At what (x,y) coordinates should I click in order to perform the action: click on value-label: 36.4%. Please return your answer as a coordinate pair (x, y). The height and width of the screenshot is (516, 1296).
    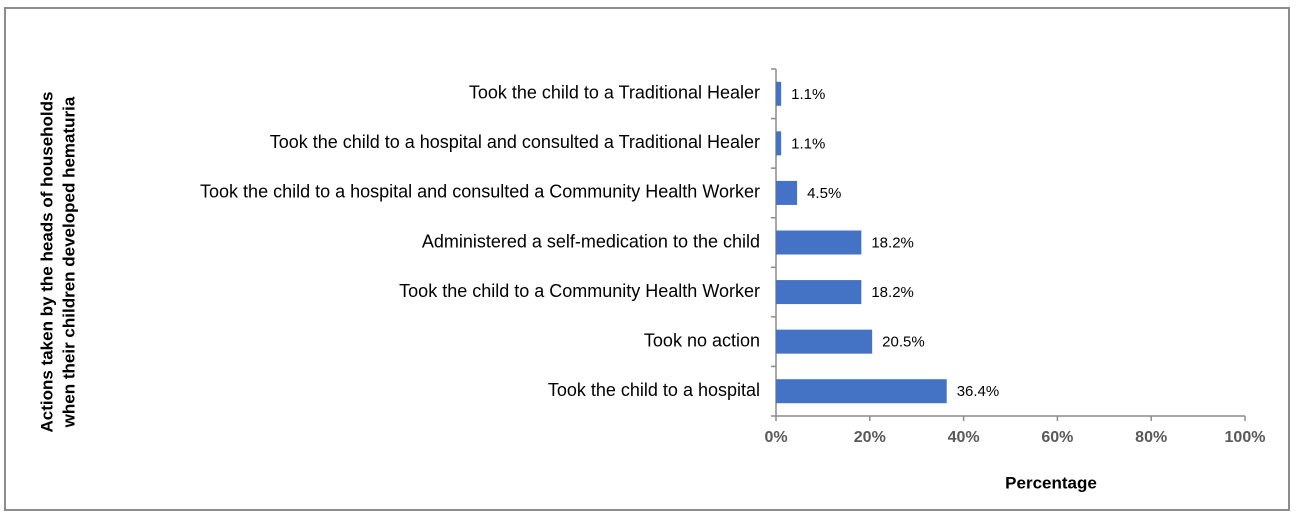
    Looking at the image, I should click on (978, 391).